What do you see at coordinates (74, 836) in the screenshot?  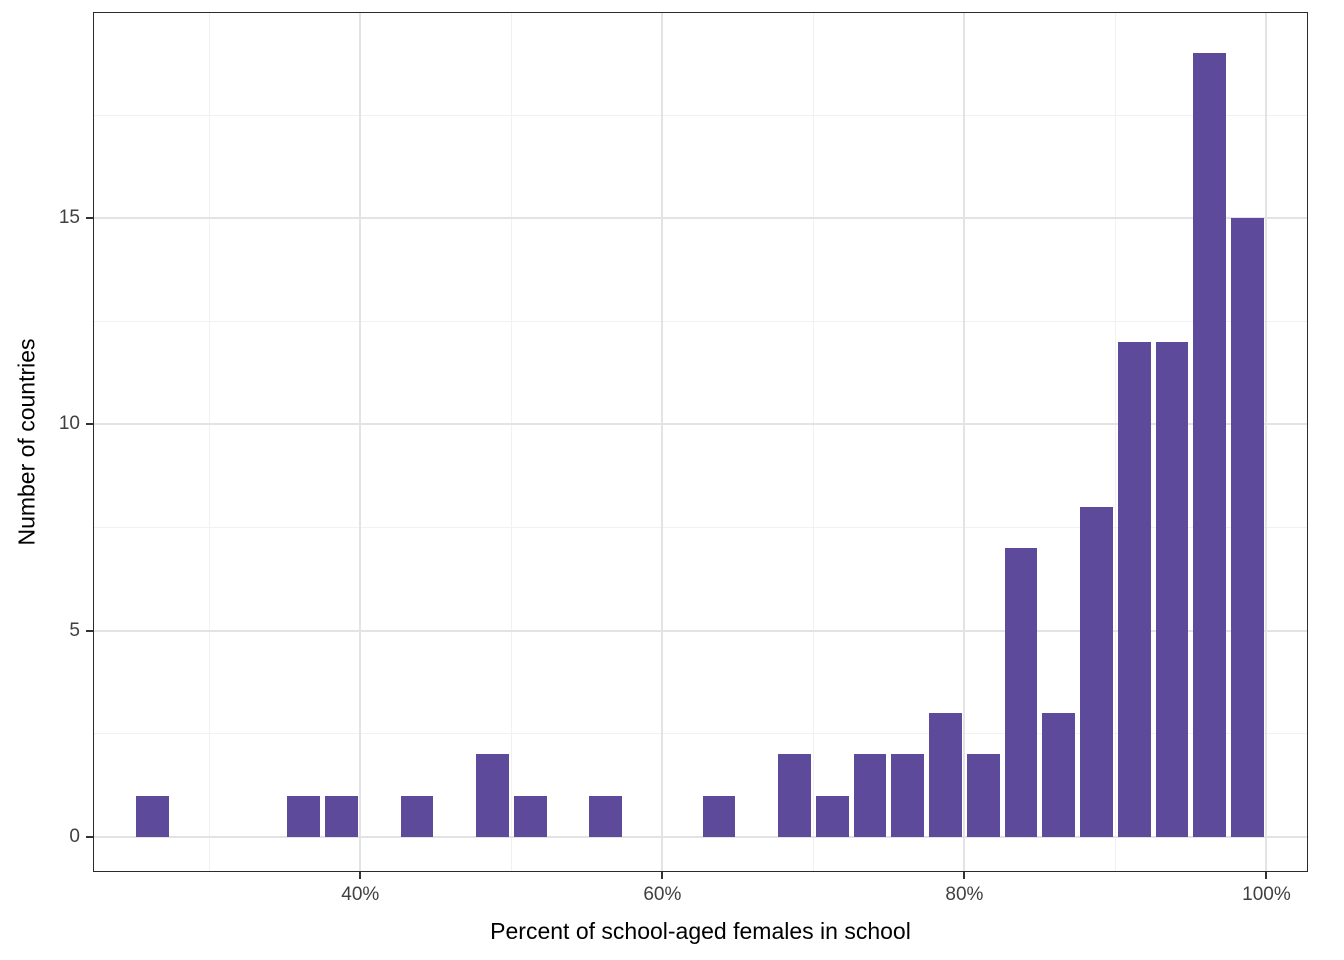 I see `y-tick-label: 0` at bounding box center [74, 836].